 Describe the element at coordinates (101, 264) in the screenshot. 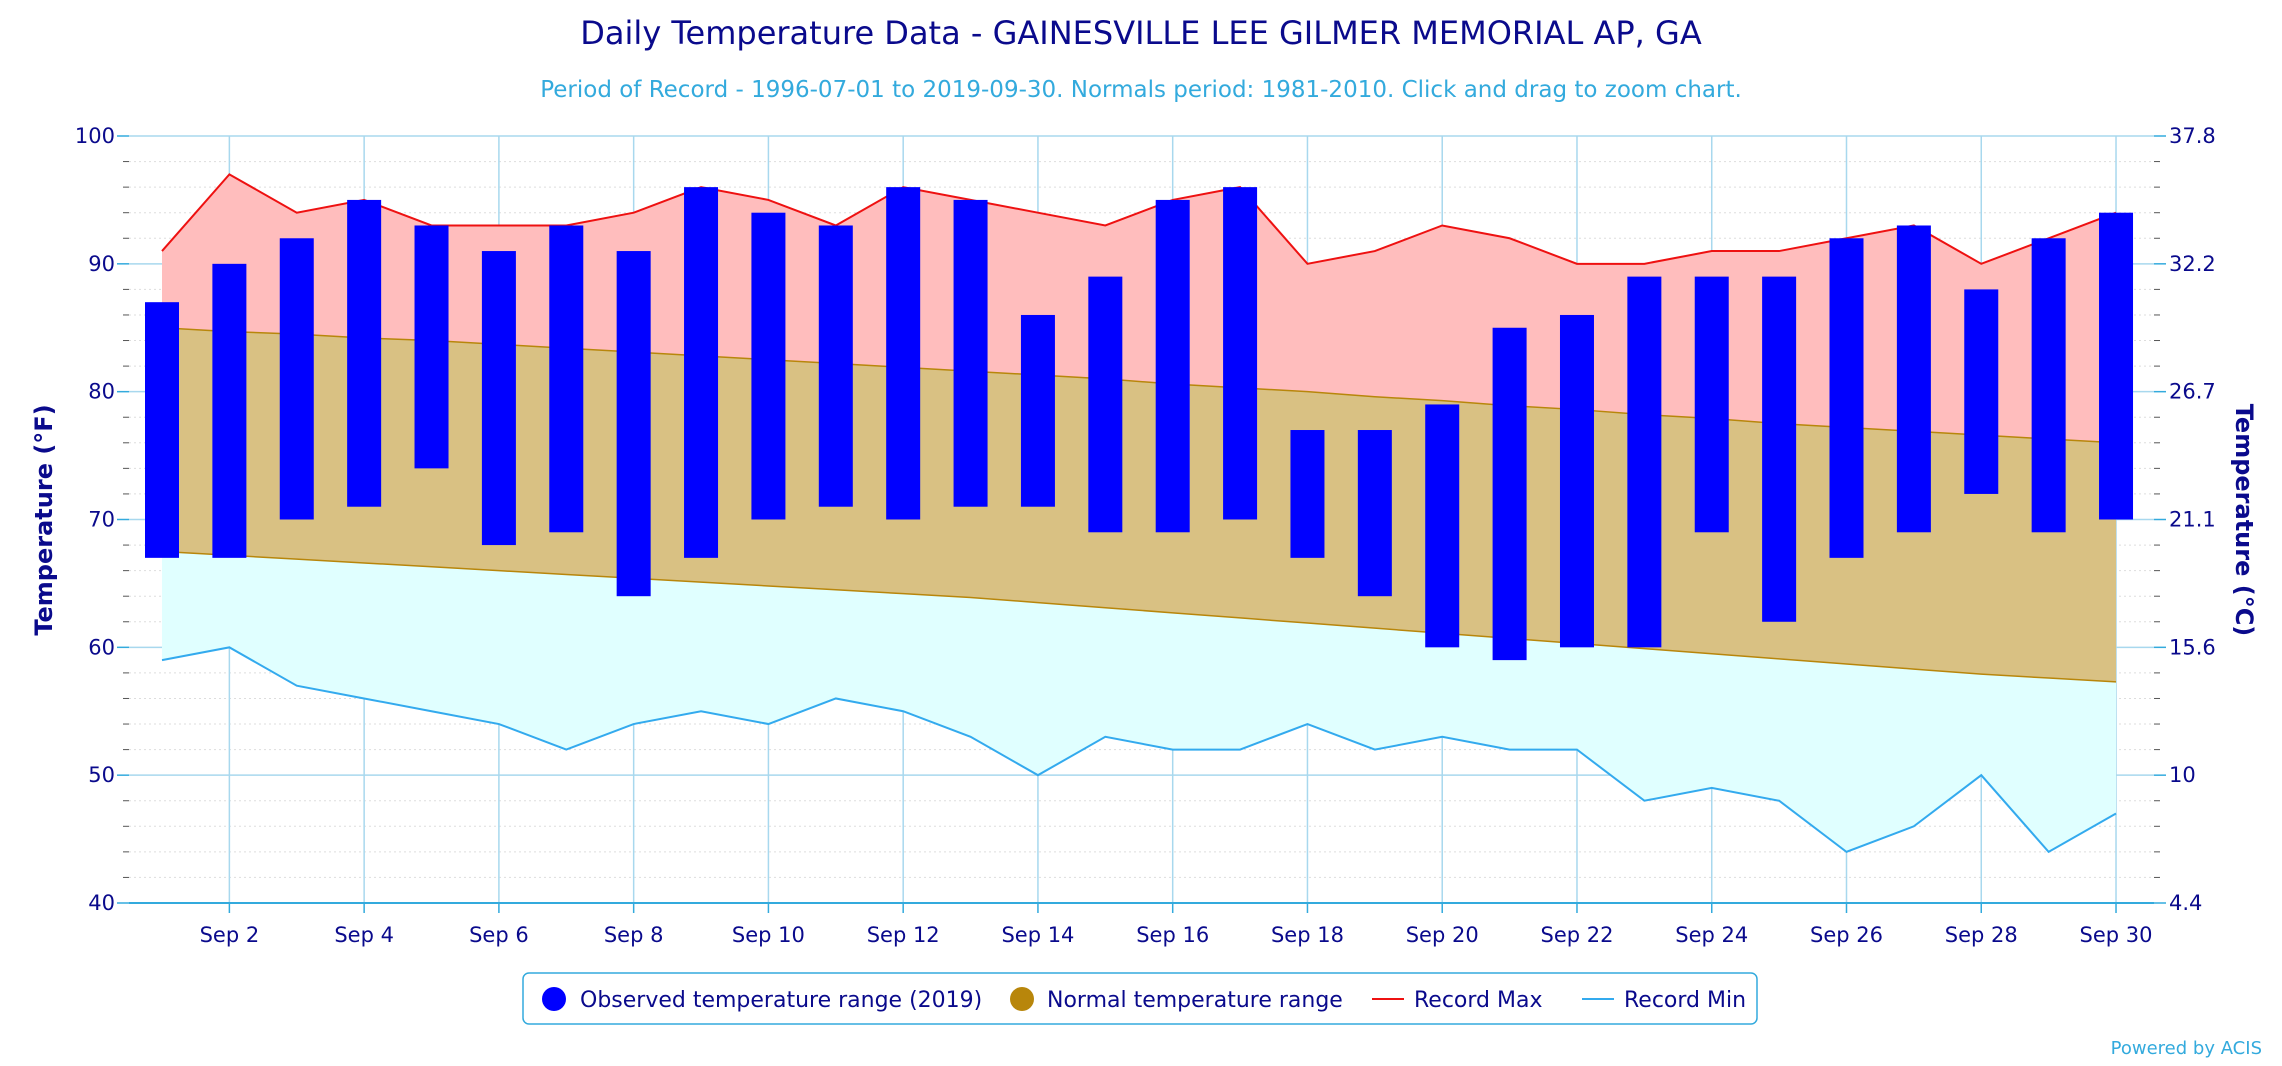

I see `y-tick-label: 90` at that location.